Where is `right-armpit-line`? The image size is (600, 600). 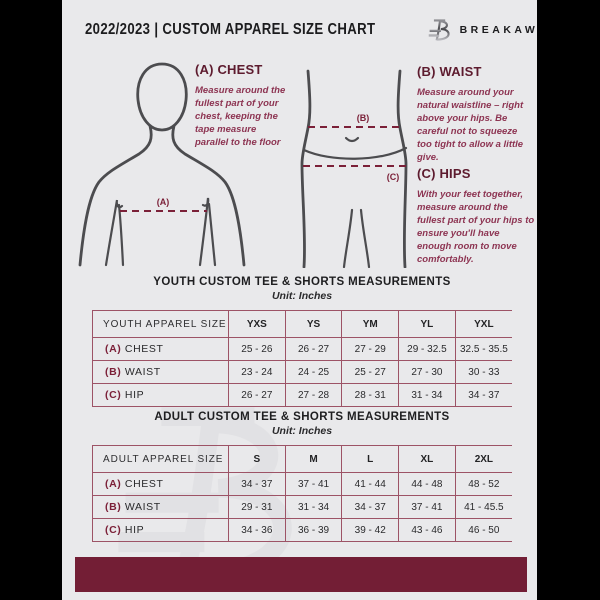 right-armpit-line is located at coordinates (204, 232).